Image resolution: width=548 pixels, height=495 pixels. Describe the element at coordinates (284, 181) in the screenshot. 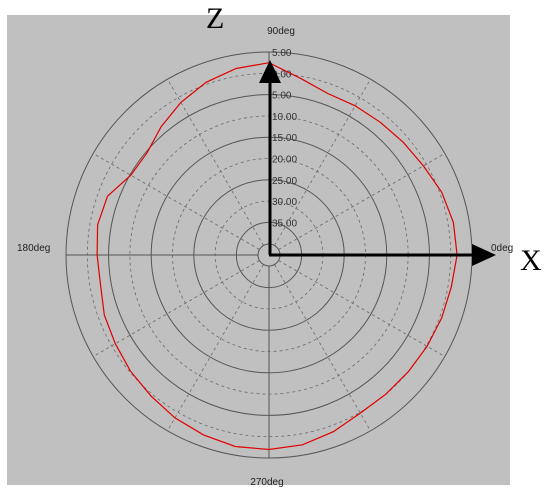

I see `radial-tick-label: 25.00` at that location.